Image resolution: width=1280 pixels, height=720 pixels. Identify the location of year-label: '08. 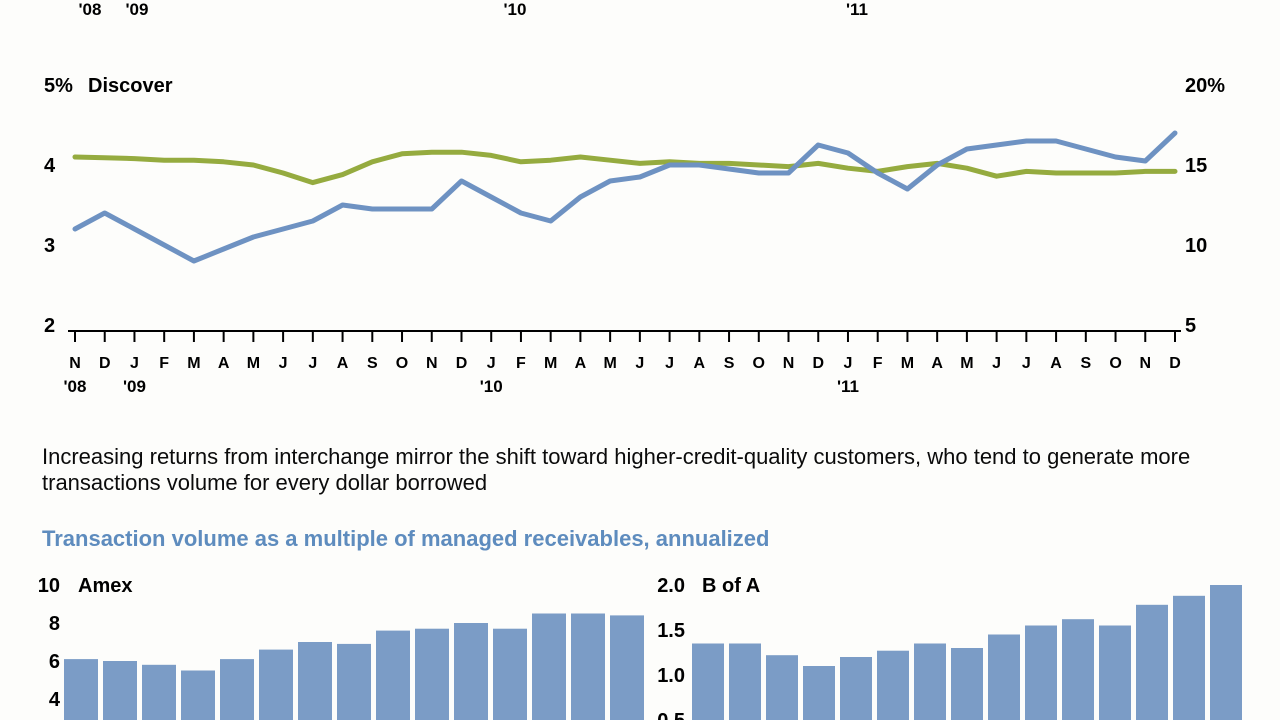
(75, 386).